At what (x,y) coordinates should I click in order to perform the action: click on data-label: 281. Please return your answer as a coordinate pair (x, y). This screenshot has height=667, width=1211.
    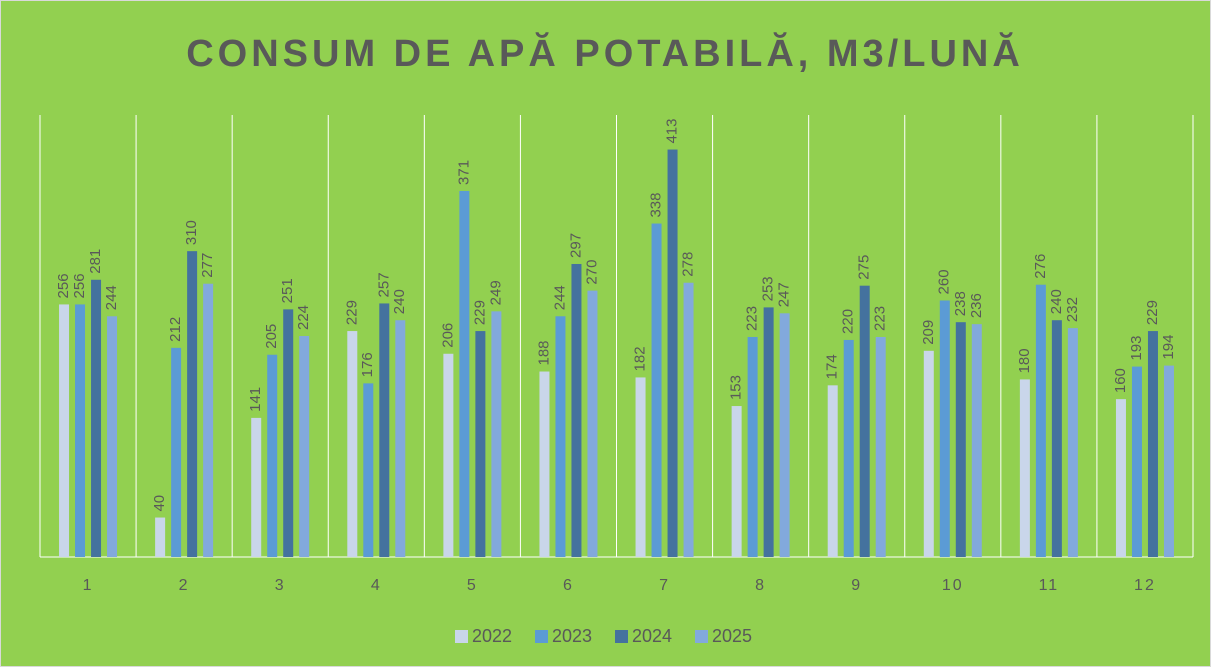
    Looking at the image, I should click on (95, 261).